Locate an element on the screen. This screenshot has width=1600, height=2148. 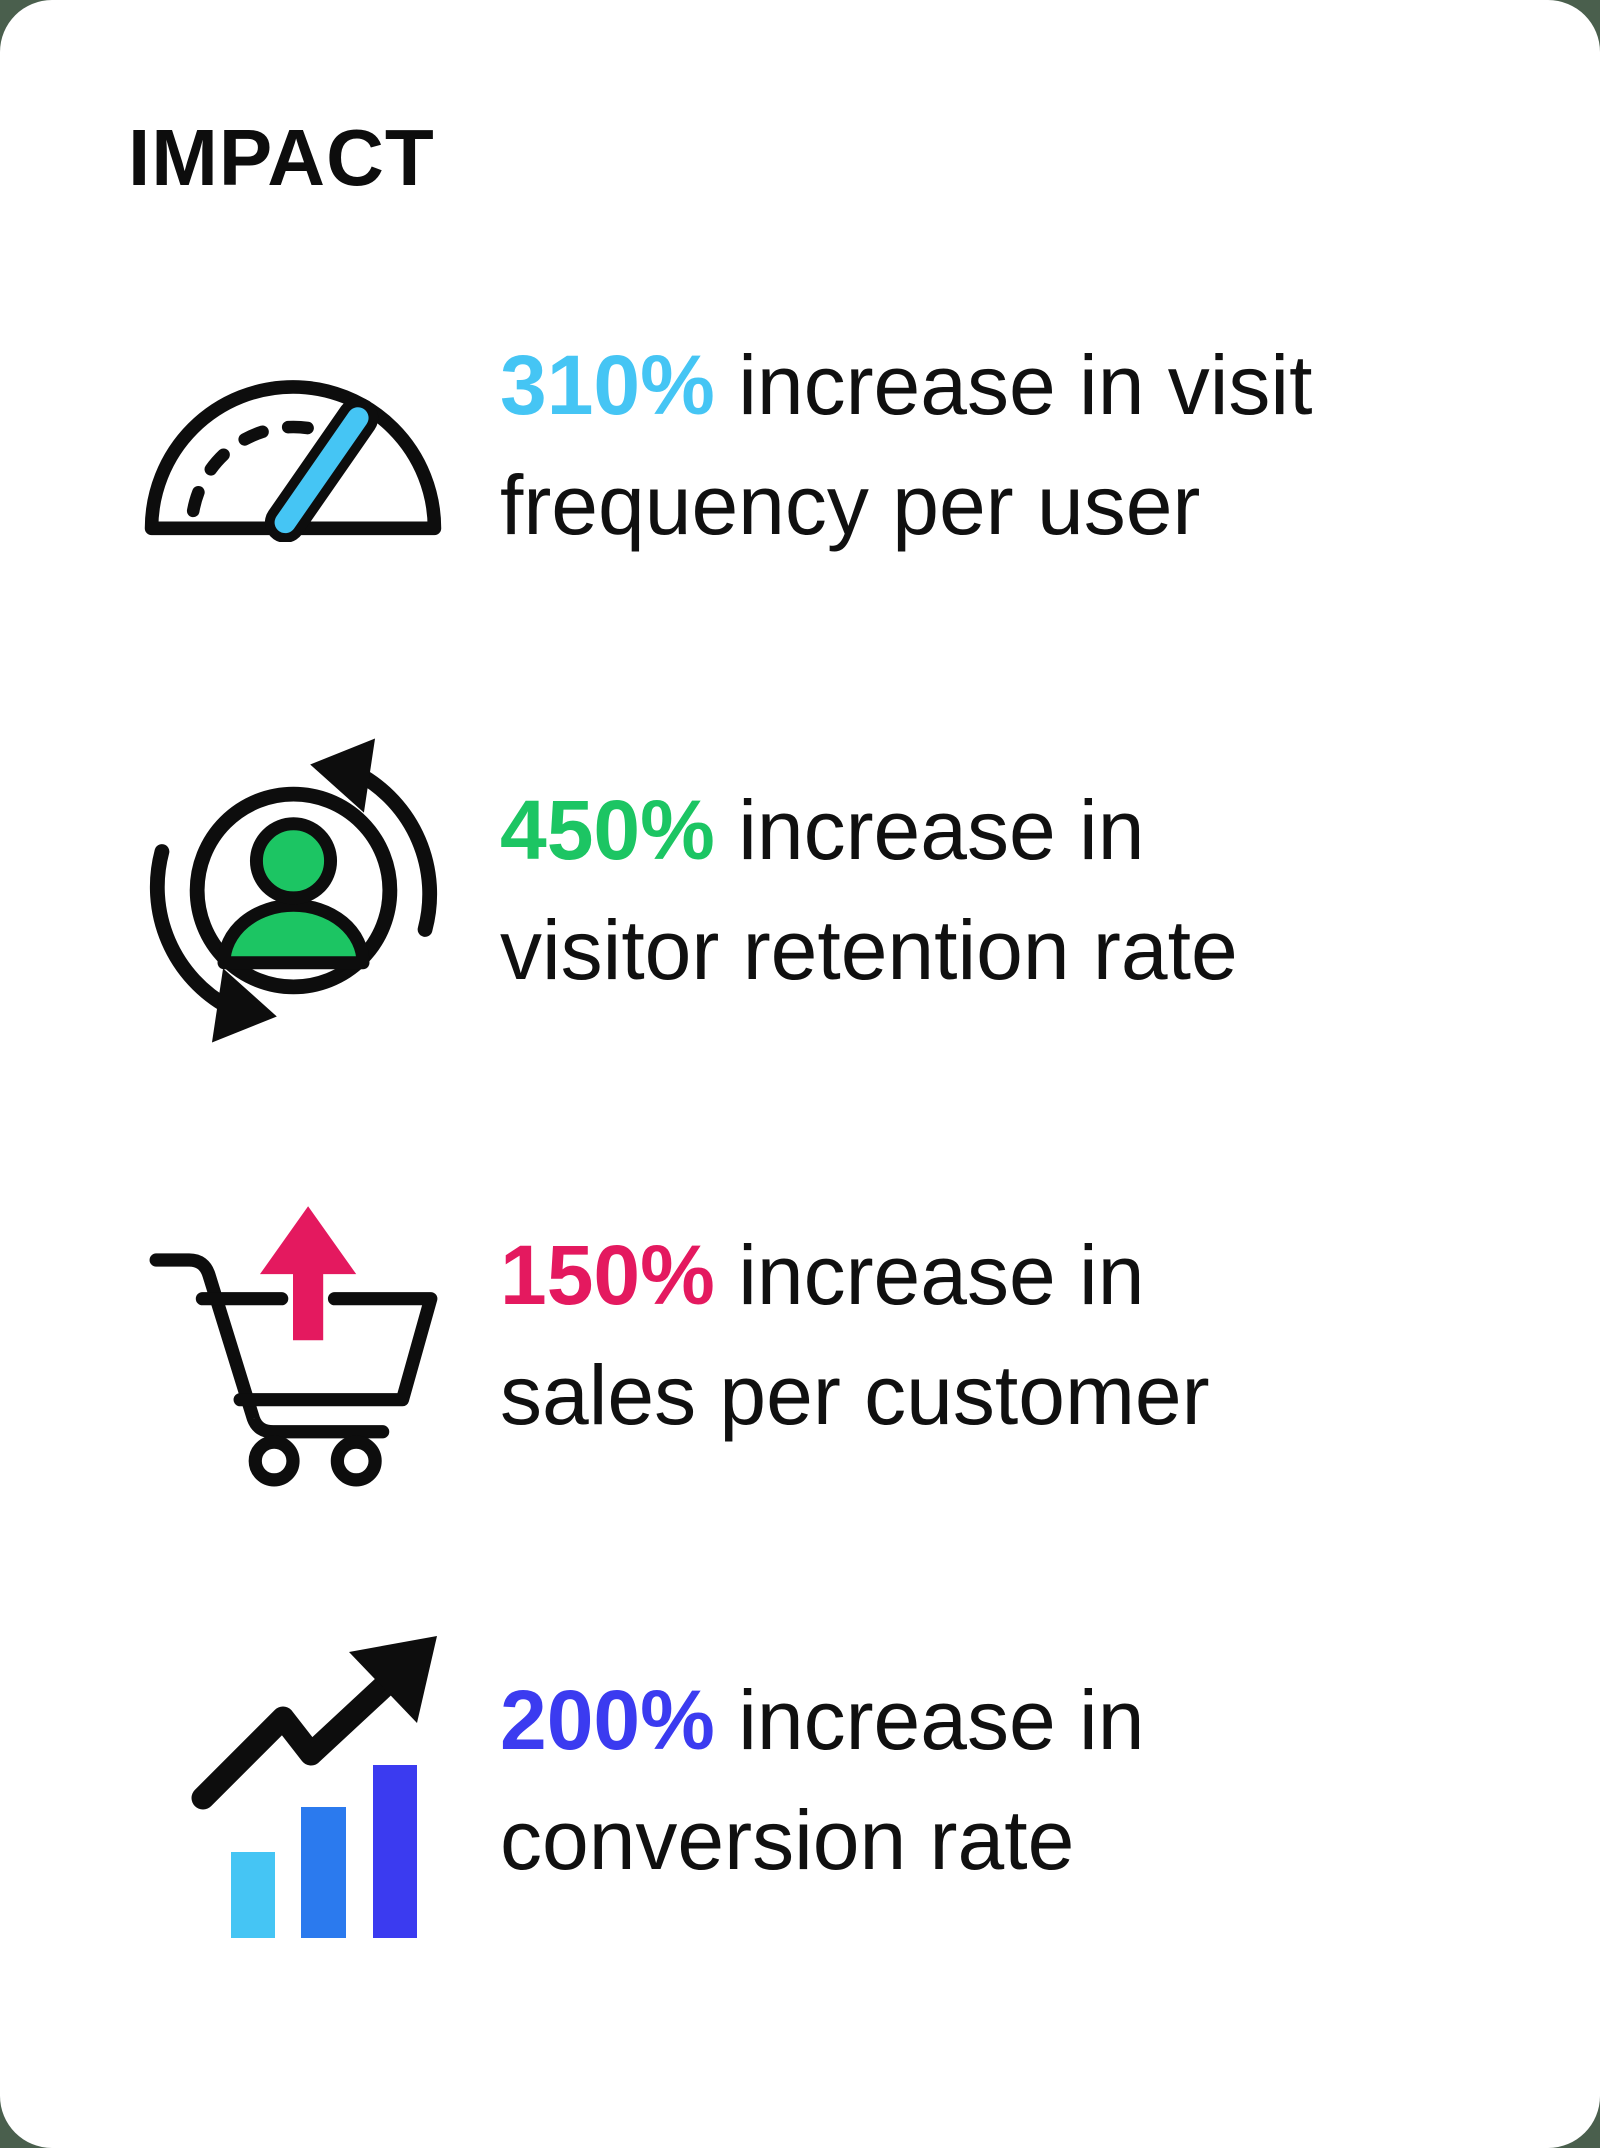
stat-value: 310% is located at coordinates (607, 385).